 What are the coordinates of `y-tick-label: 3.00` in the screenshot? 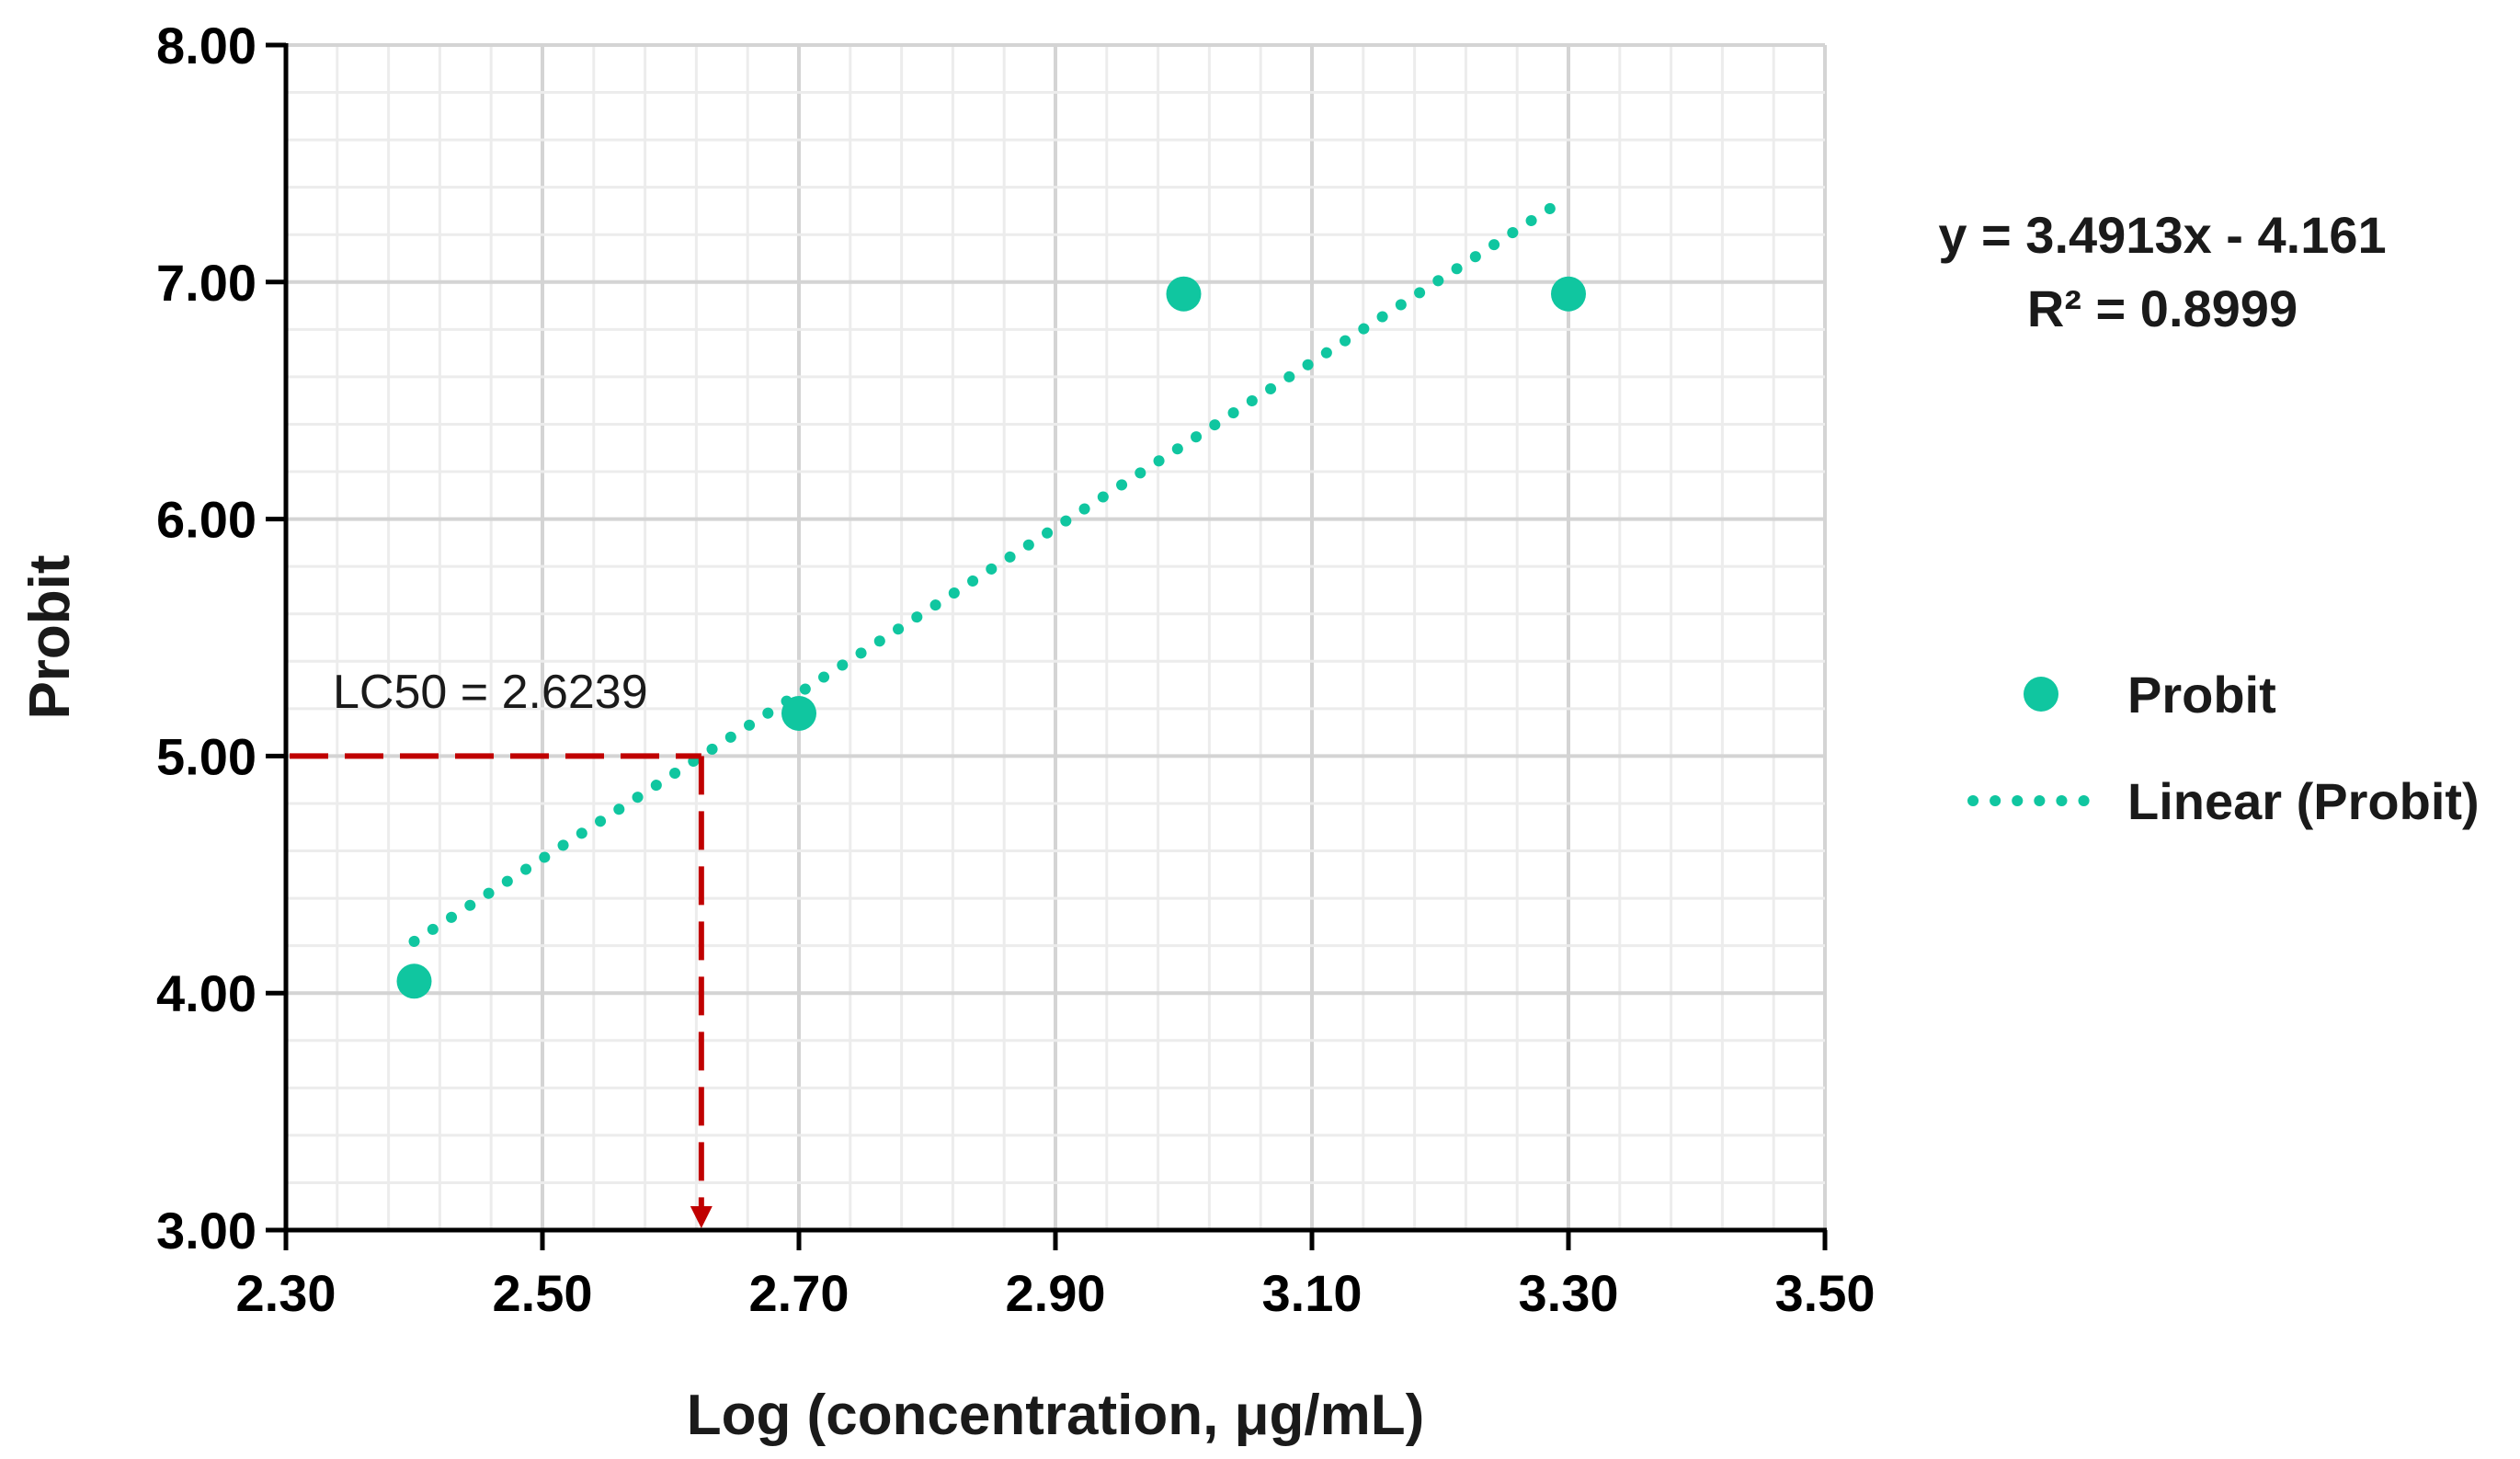 It's located at (206, 1231).